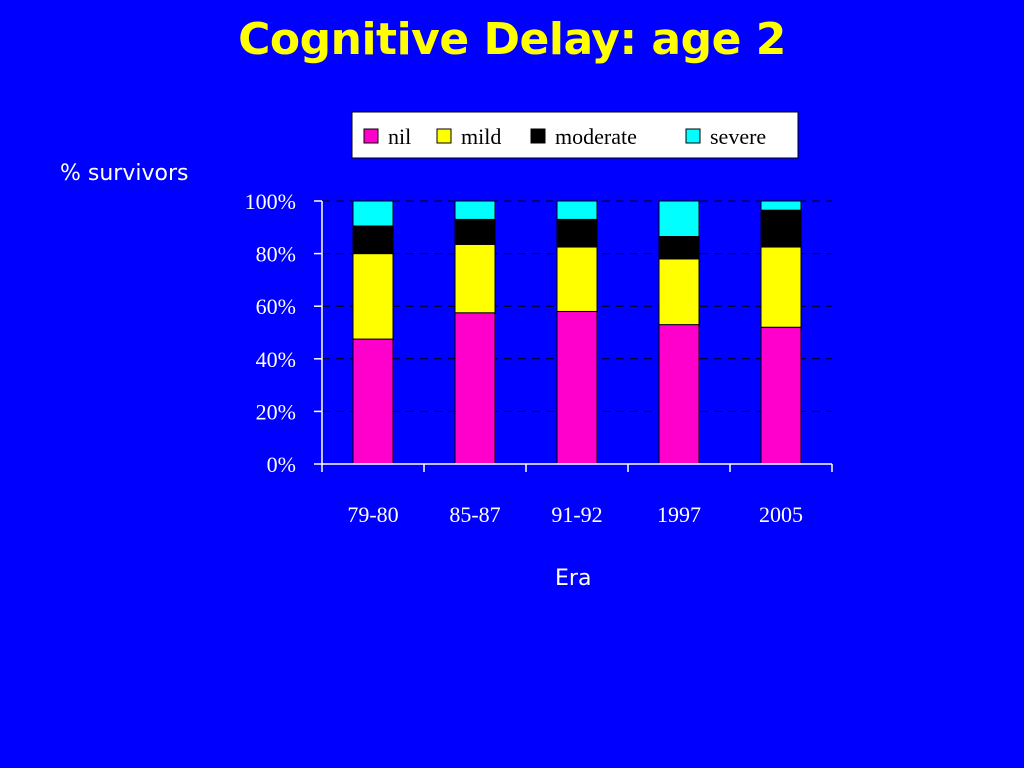  Describe the element at coordinates (124, 173) in the screenshot. I see `y-axis-label: % survivors` at that location.